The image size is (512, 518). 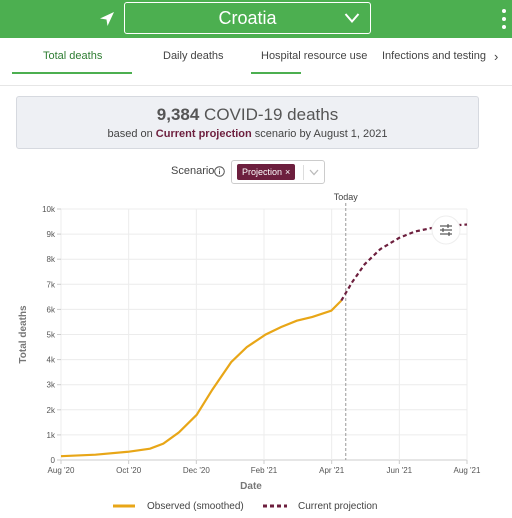 I want to click on remove-chip-icon: ×, so click(x=288, y=172).